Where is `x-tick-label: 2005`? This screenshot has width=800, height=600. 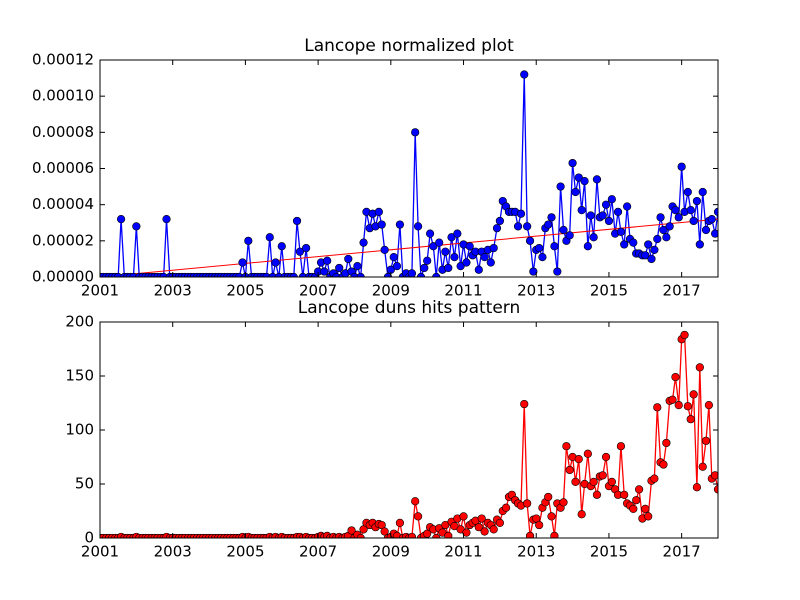 x-tick-label: 2005 is located at coordinates (245, 291).